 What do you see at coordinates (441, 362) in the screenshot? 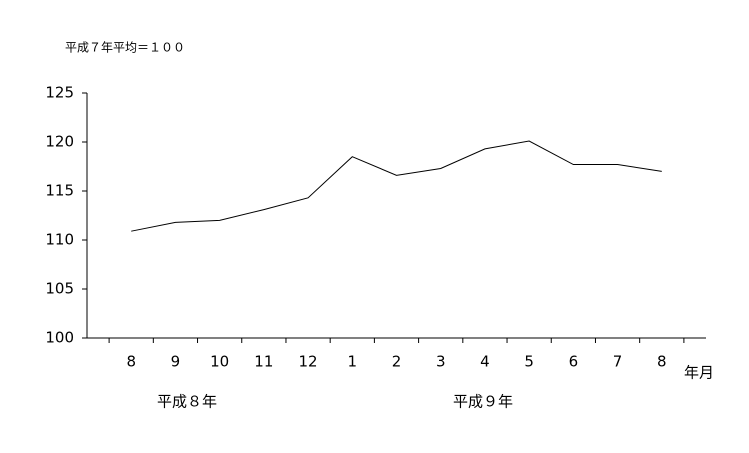
I see `x-tick-label: 3` at bounding box center [441, 362].